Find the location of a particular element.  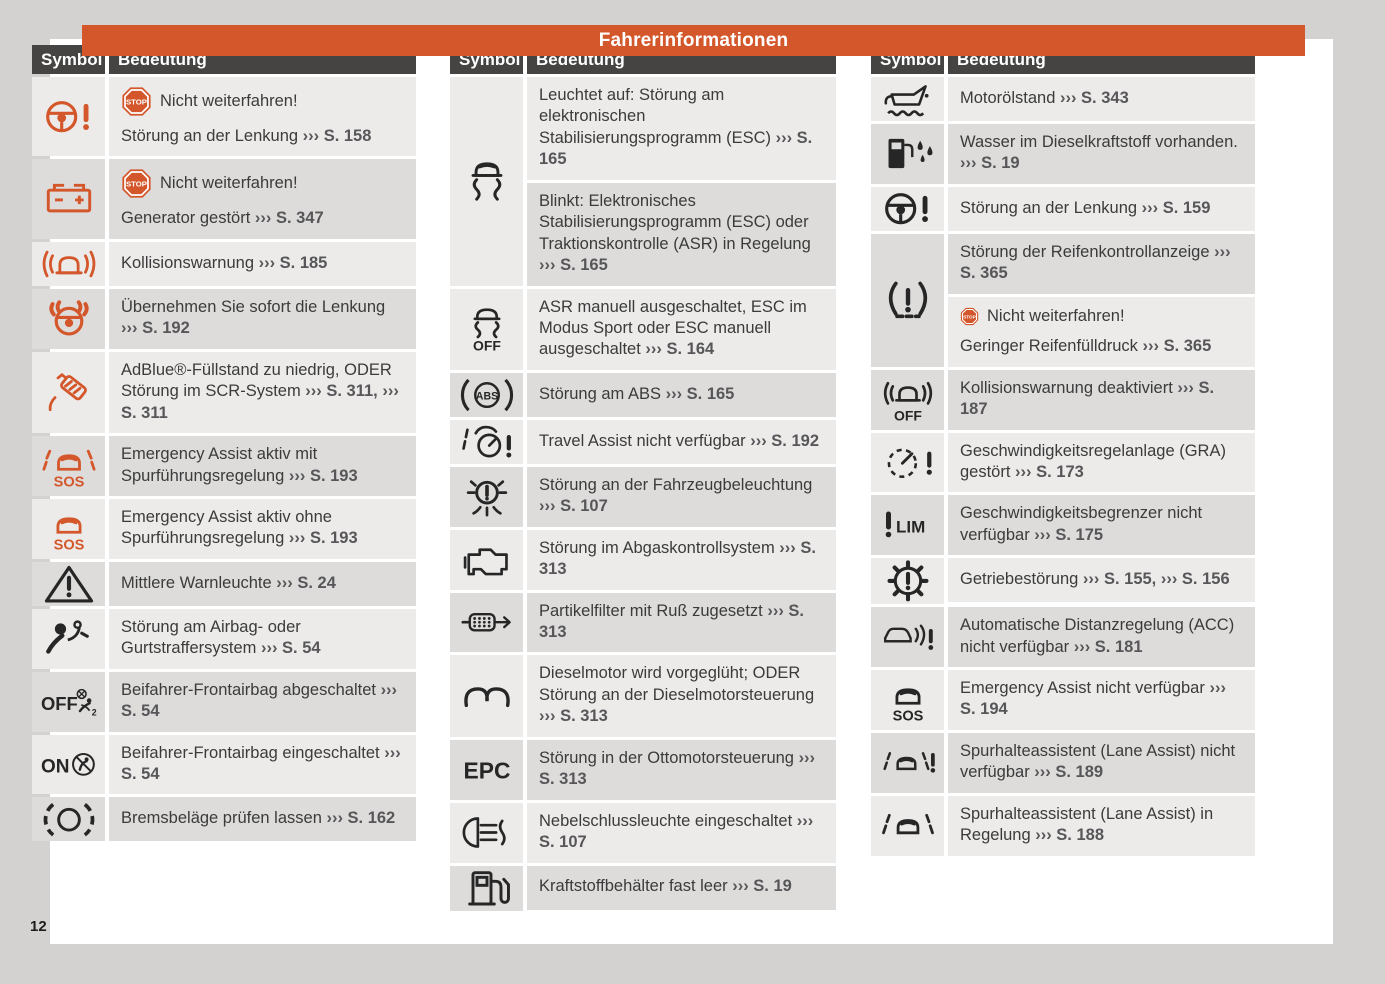

table-row: Travel Assist nicht verfügbar ››› S. 192 is located at coordinates (643, 441).